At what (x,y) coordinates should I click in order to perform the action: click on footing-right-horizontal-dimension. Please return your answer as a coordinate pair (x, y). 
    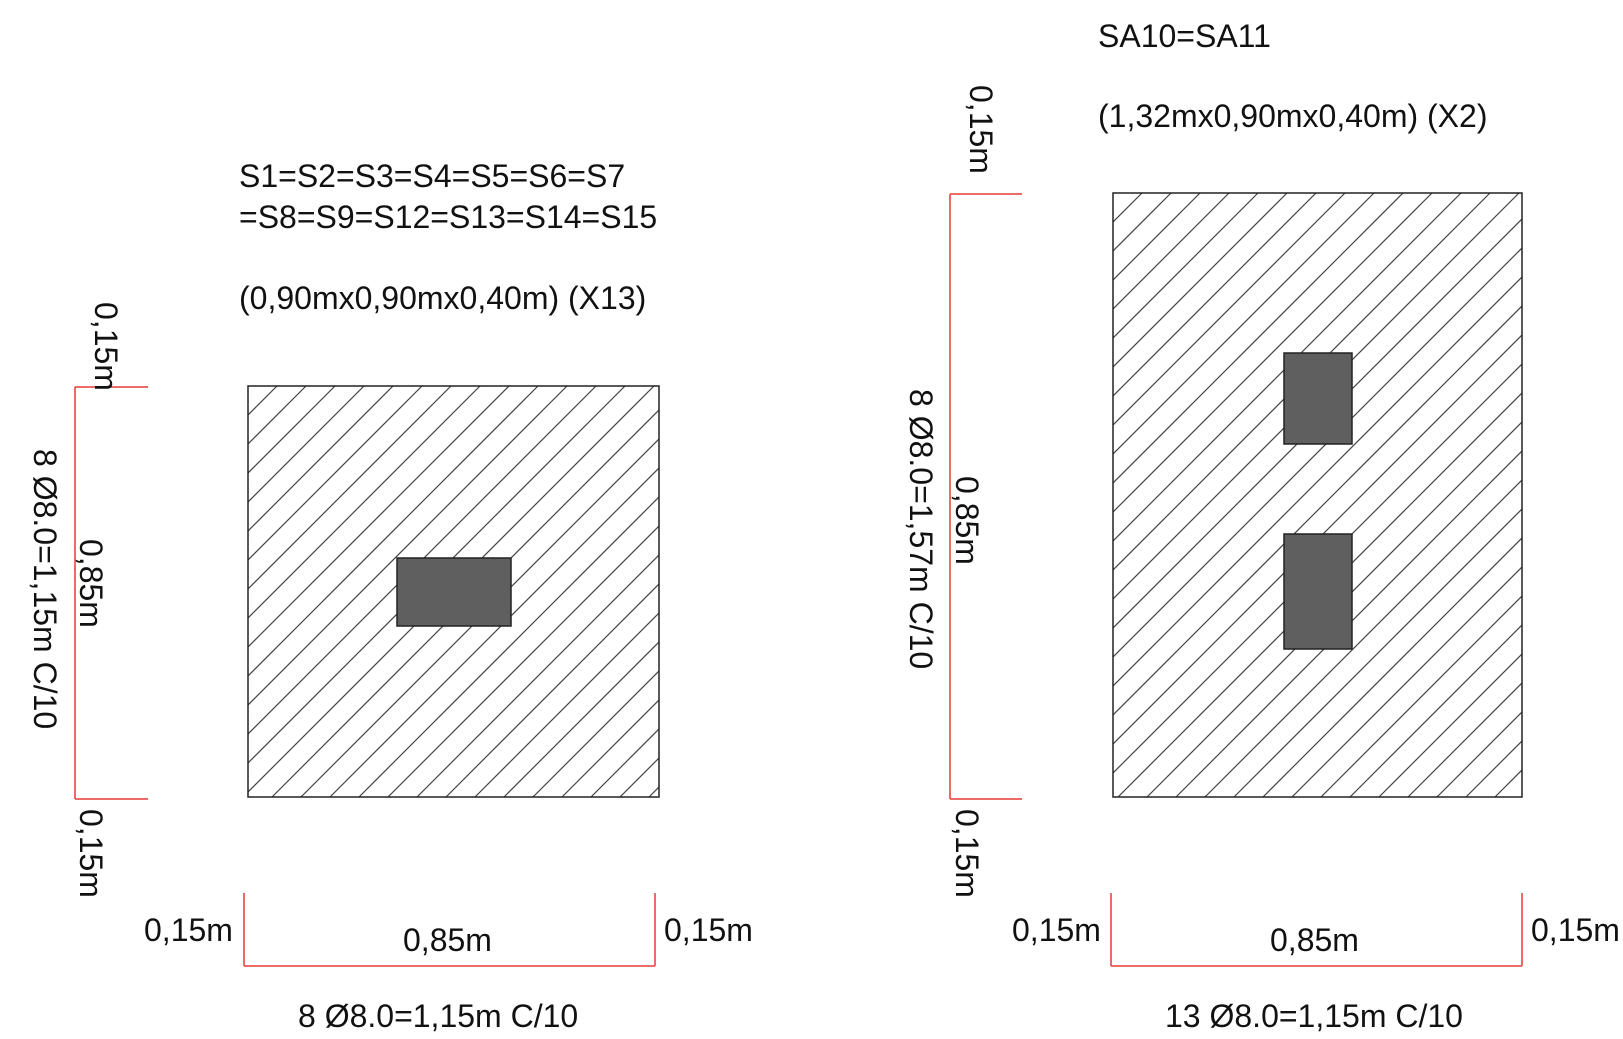
    Looking at the image, I should click on (1316, 930).